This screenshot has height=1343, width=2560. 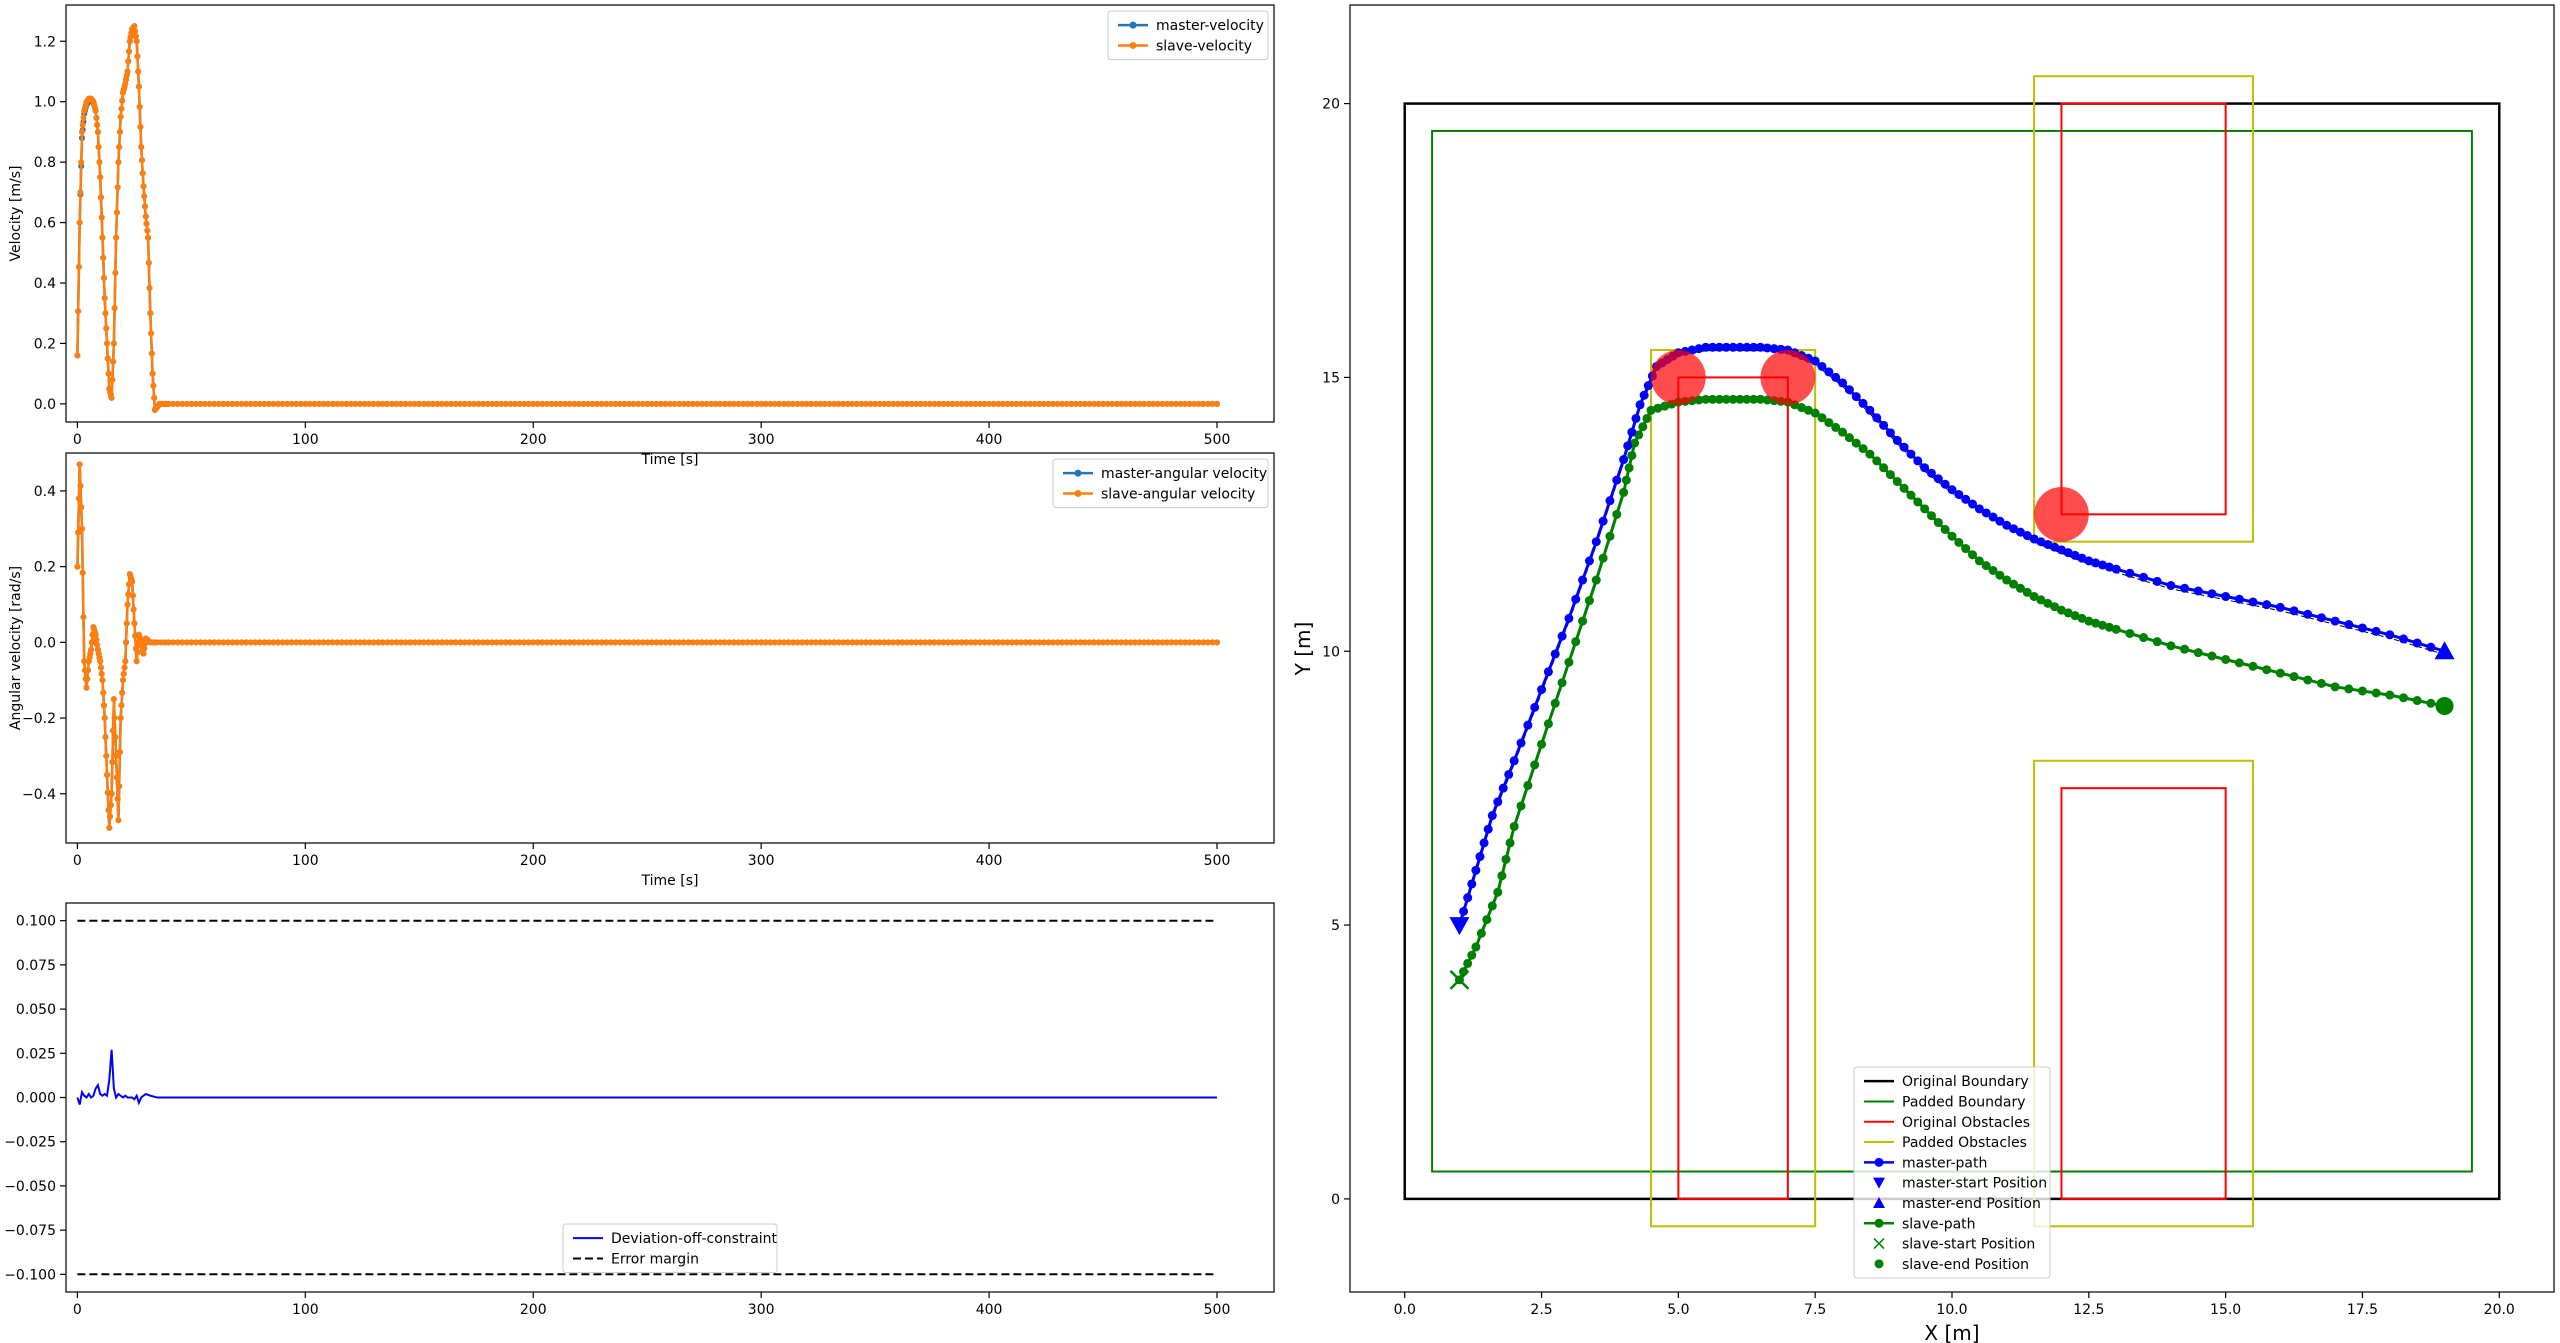 What do you see at coordinates (1952, 1172) in the screenshot?
I see `map-legend` at bounding box center [1952, 1172].